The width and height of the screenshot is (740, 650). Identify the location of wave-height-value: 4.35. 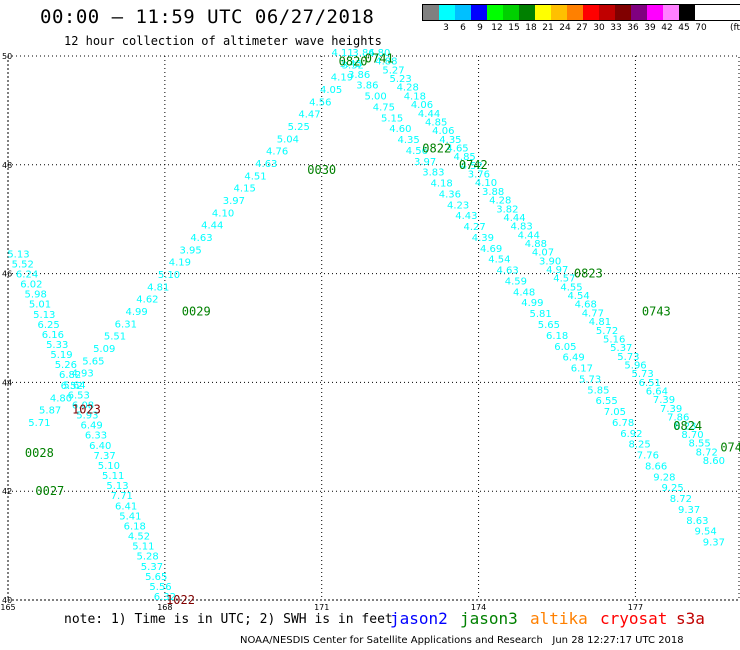
(450, 140).